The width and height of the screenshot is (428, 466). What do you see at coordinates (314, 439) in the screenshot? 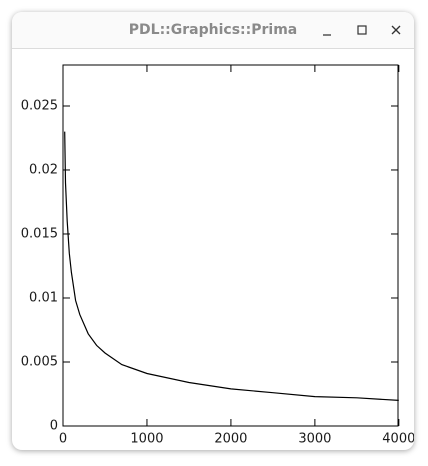
I see `x-tick-label: 3000` at bounding box center [314, 439].